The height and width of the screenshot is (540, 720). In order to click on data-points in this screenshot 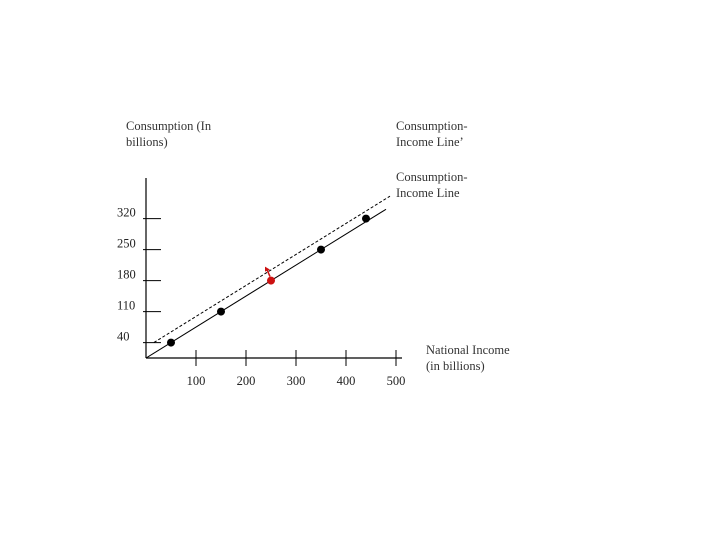, I will do `click(268, 280)`.